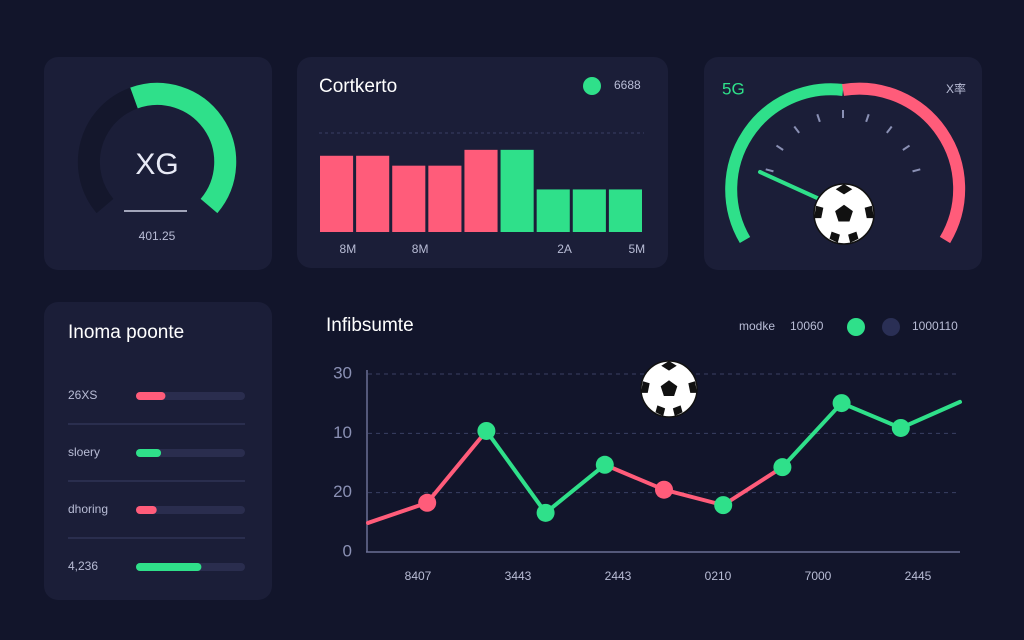  What do you see at coordinates (342, 432) in the screenshot?
I see `y-tick-label: 10` at bounding box center [342, 432].